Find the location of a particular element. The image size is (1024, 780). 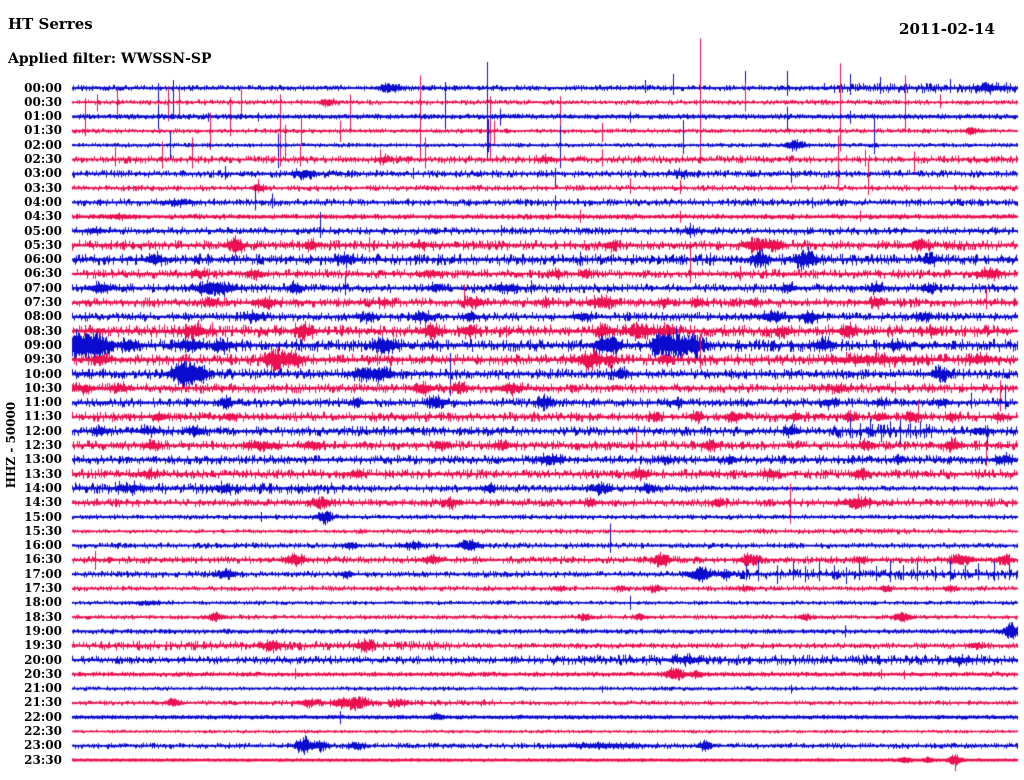

time-label-2100: 21:00 is located at coordinates (43, 688).